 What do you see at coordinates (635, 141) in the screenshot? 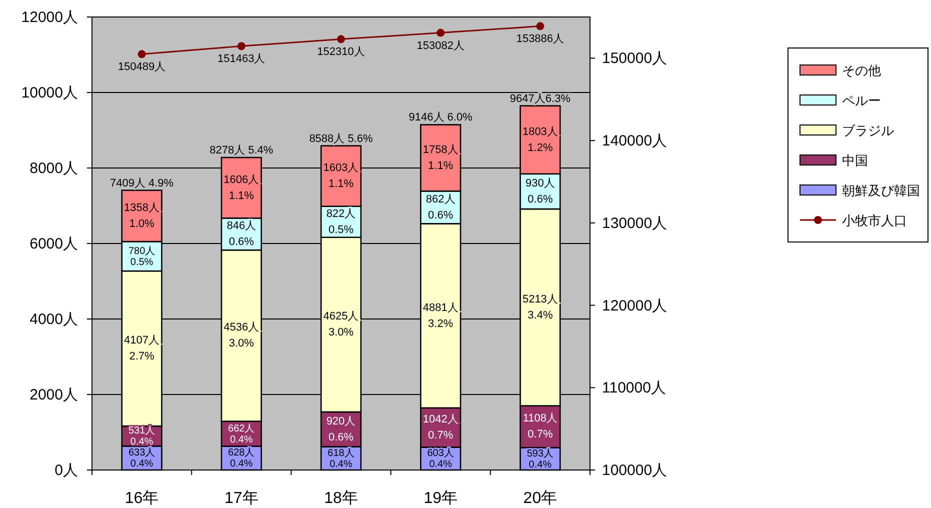
I see `y2-tick-label: 140000人` at bounding box center [635, 141].